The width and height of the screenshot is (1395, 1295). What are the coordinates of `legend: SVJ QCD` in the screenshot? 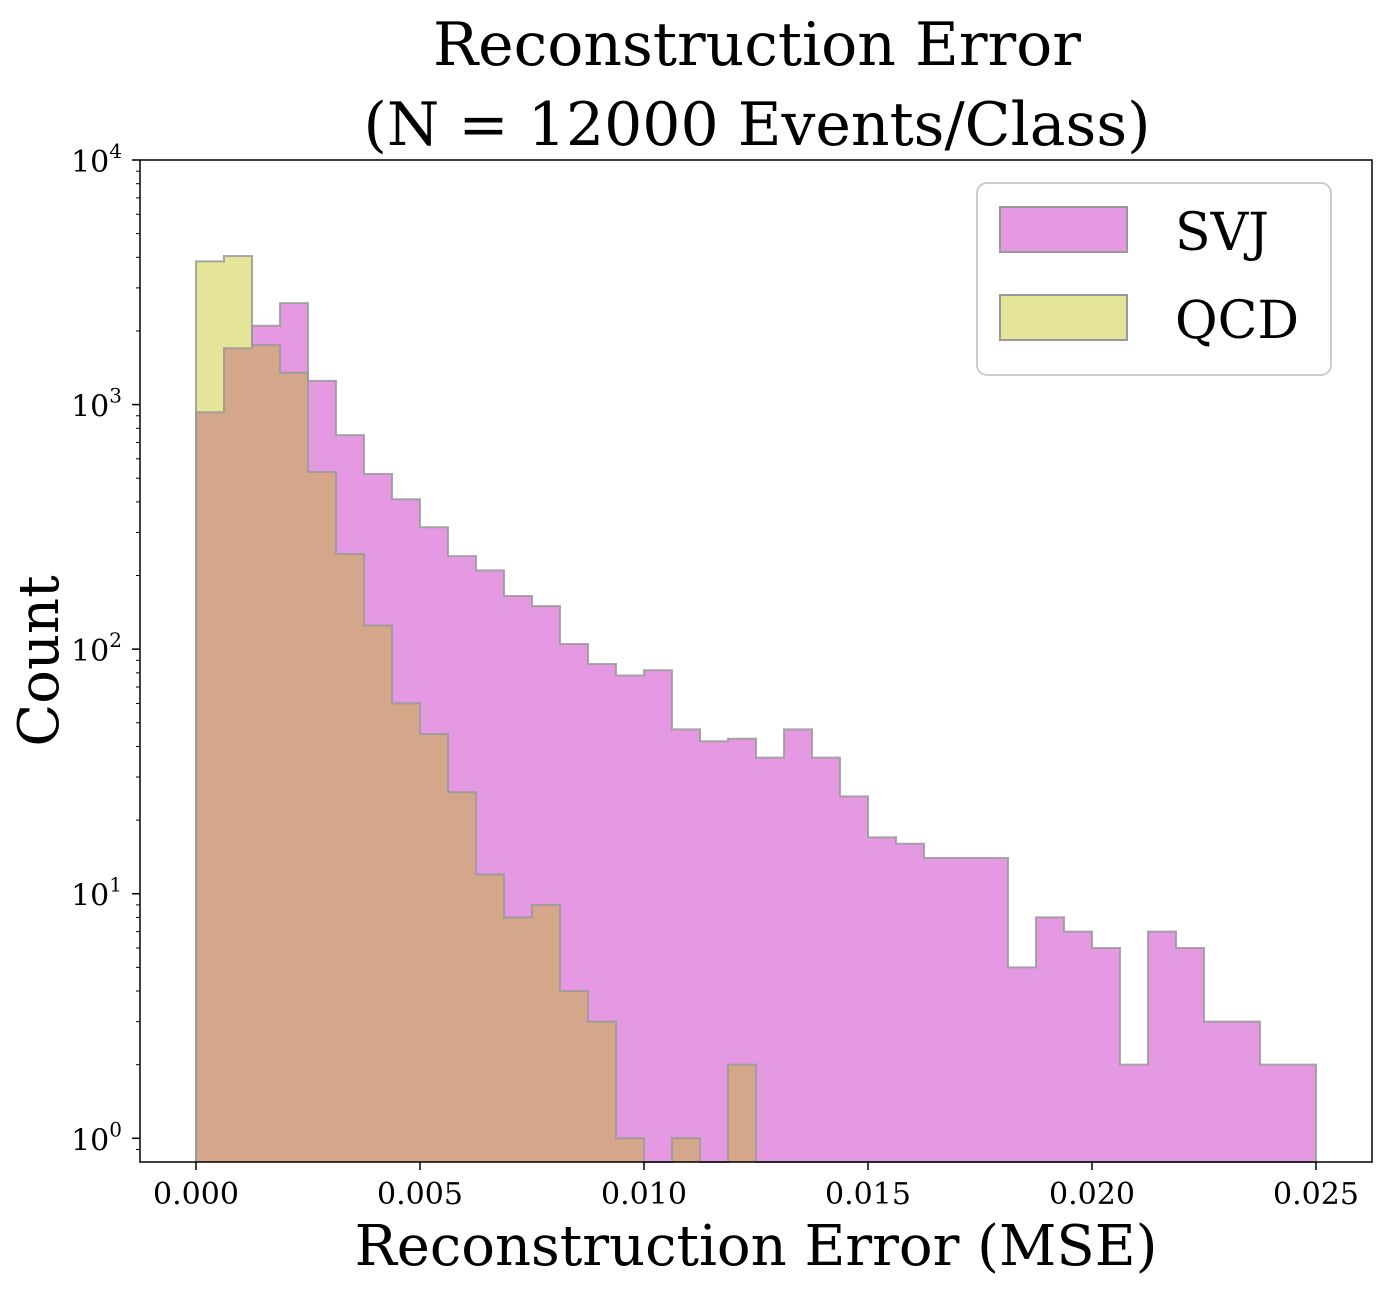 It's located at (1154, 279).